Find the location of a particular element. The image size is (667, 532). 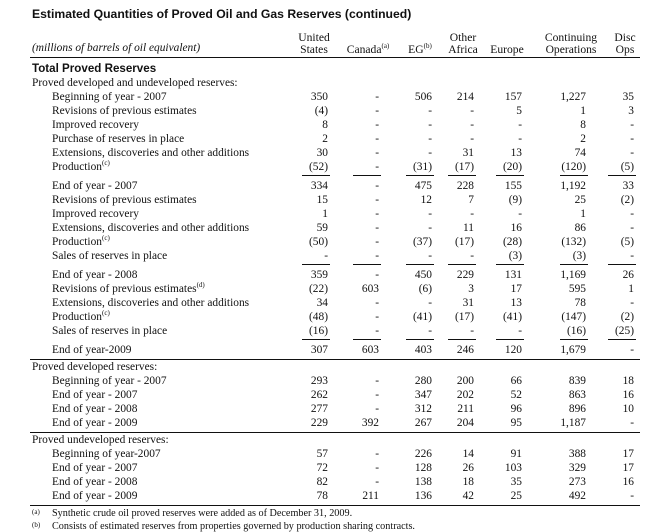

row-label-text: Production is located at coordinates (77, 242).